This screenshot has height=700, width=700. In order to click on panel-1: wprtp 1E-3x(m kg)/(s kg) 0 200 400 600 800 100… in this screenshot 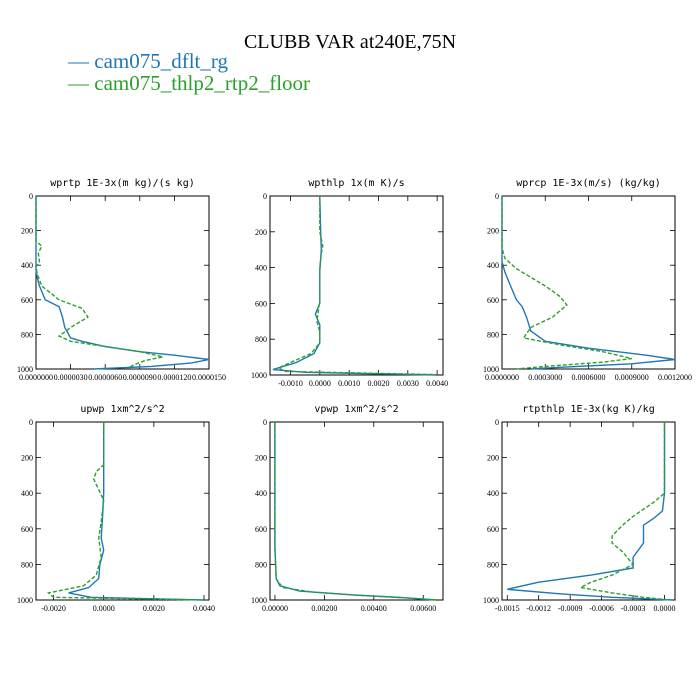, I will do `click(121, 280)`.